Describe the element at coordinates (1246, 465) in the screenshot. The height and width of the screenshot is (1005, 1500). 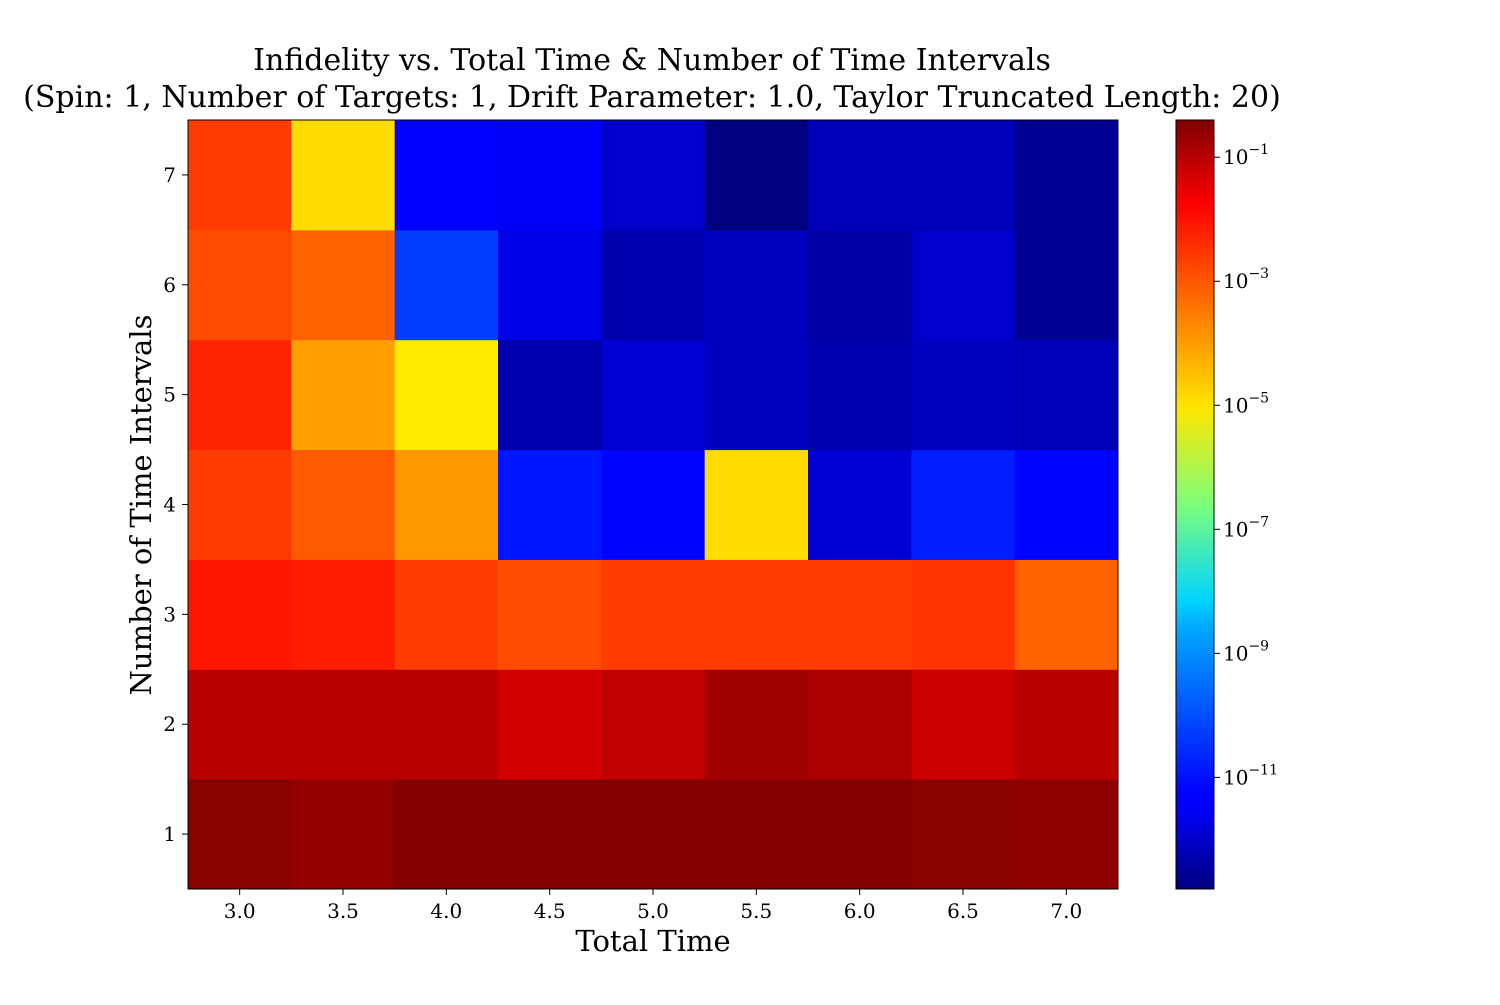
I see `colorbar-ticks: 10⁻¹ 10⁻³ 10⁻⁵ 10⁻⁷ 10⁻⁹ 10⁻¹¹` at that location.